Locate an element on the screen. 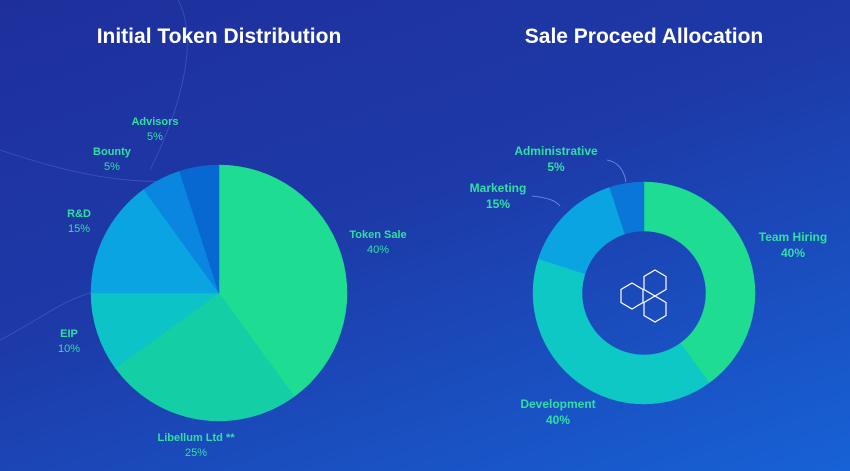 The width and height of the screenshot is (850, 471). percent-bounty: 5% is located at coordinates (112, 167).